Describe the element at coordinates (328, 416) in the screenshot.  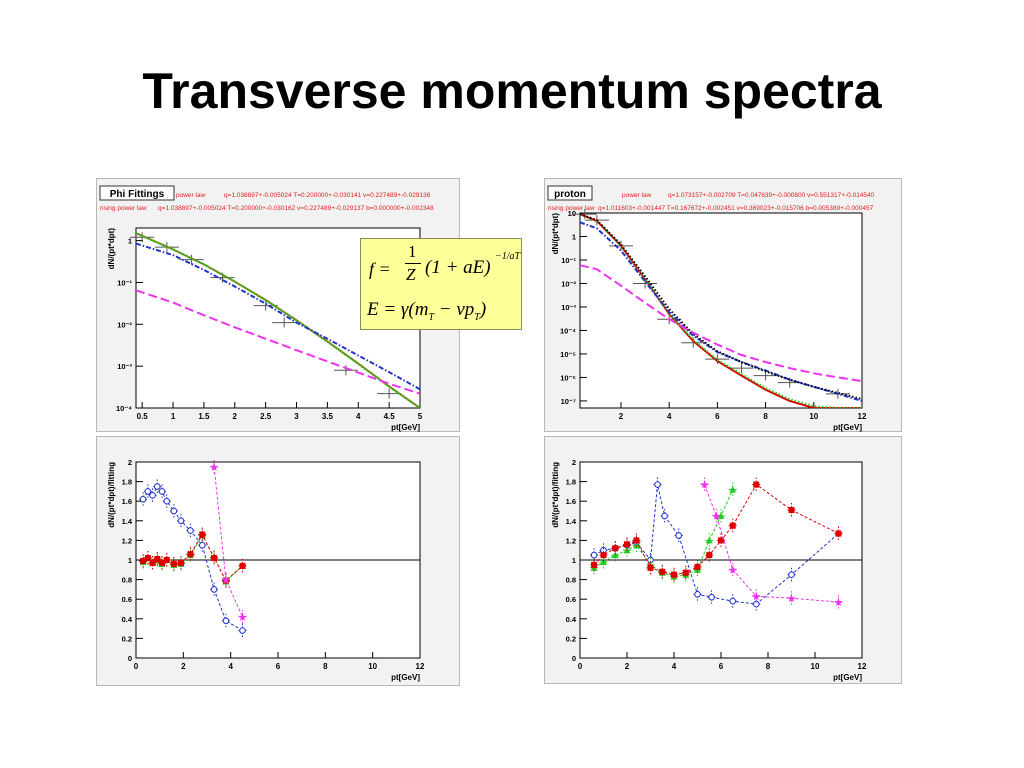
I see `x-tick-label: 3.5` at that location.